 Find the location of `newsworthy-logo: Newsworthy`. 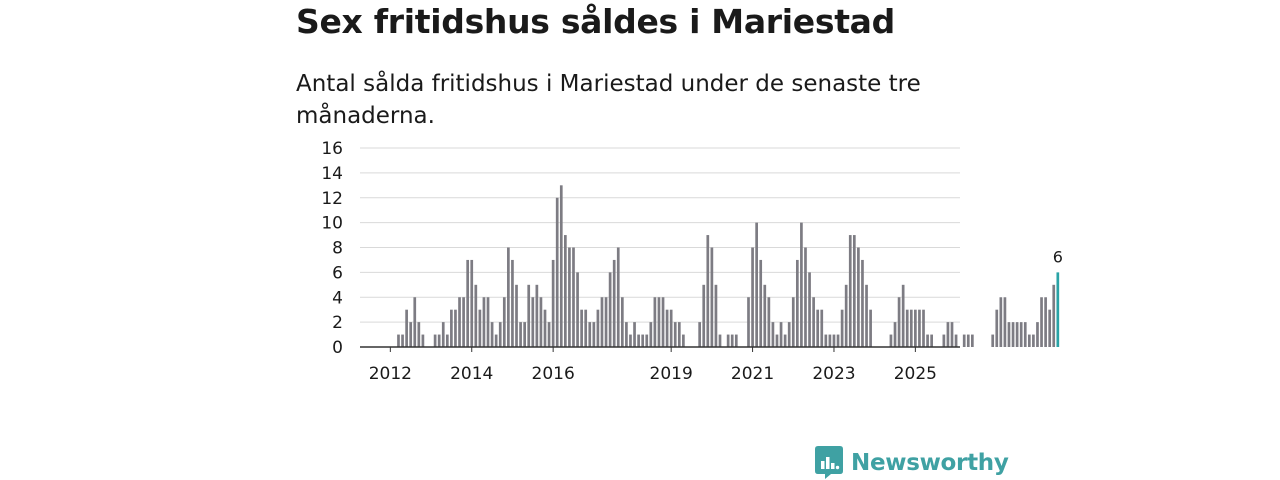

newsworthy-logo: Newsworthy is located at coordinates (912, 462).